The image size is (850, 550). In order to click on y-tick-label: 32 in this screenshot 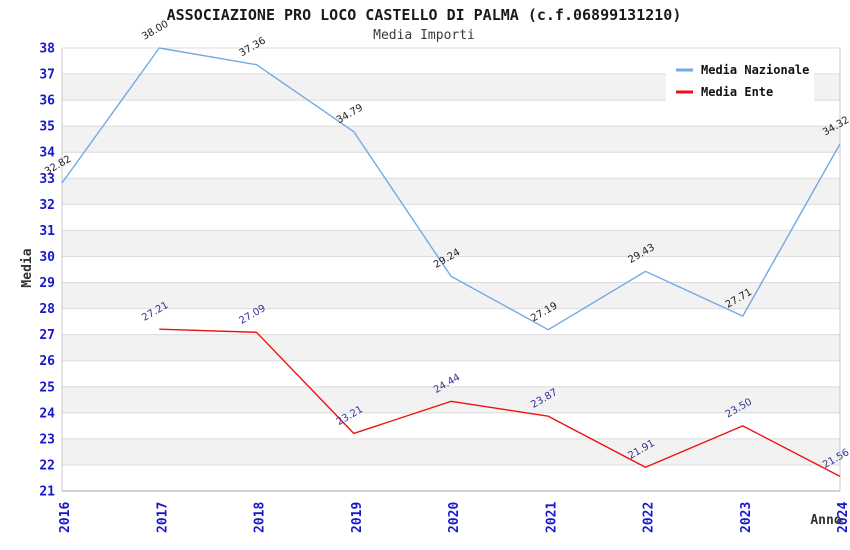, I will do `click(47, 205)`.